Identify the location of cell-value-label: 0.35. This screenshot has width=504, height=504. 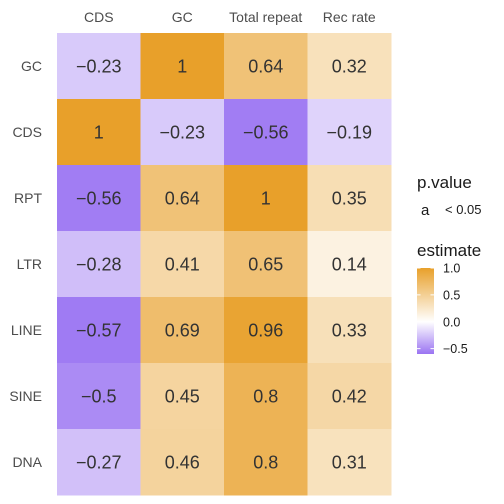
(349, 199).